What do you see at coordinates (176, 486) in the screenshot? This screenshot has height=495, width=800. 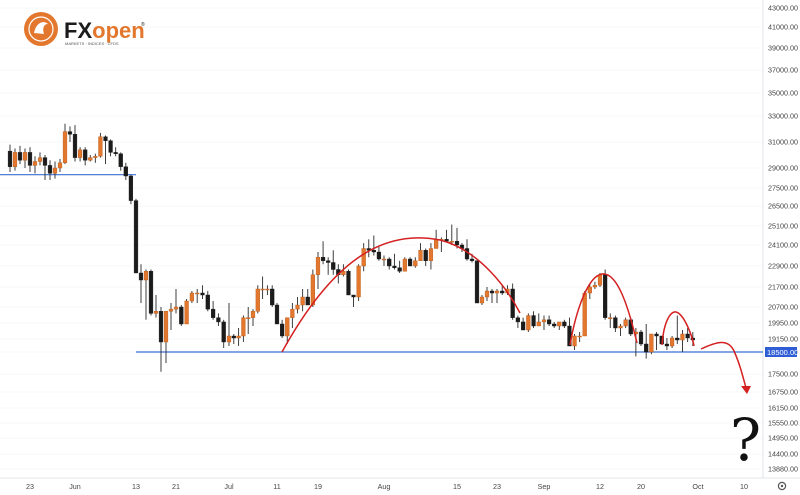 I see `time-tick-label: 21` at bounding box center [176, 486].